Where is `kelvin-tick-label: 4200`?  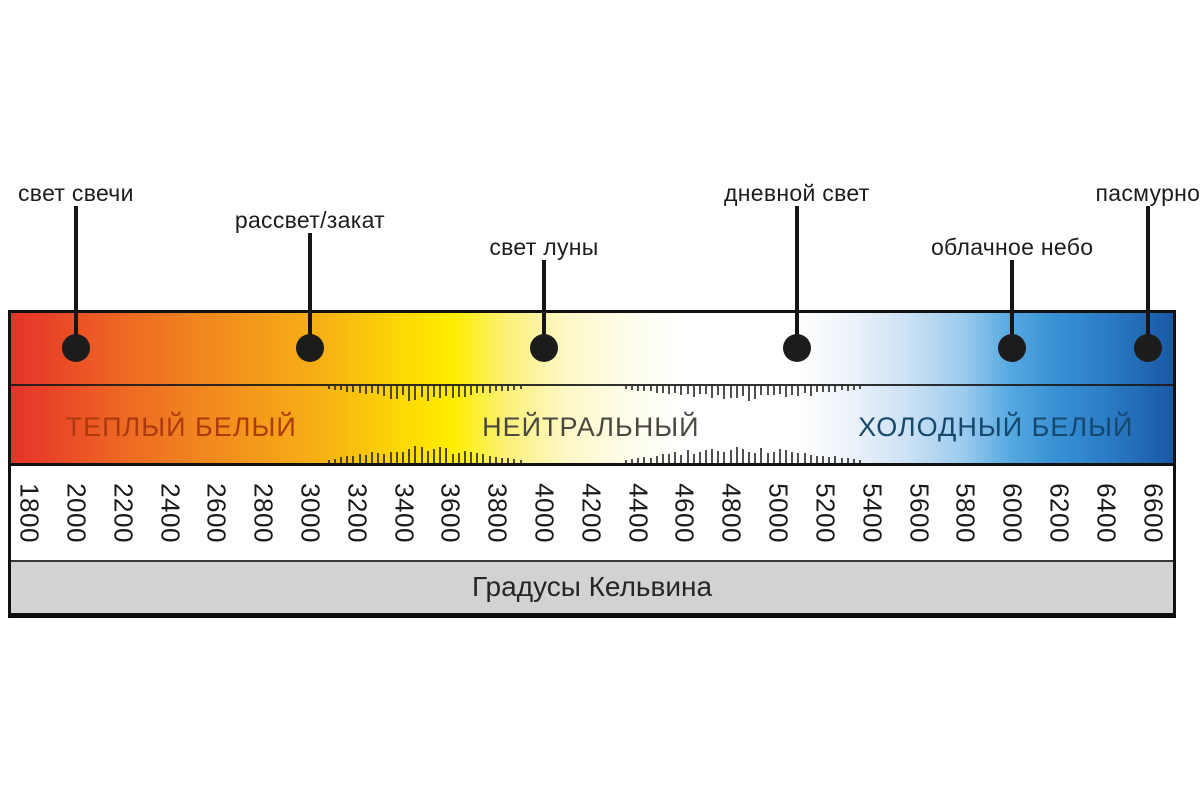 kelvin-tick-label: 4200 is located at coordinates (591, 513).